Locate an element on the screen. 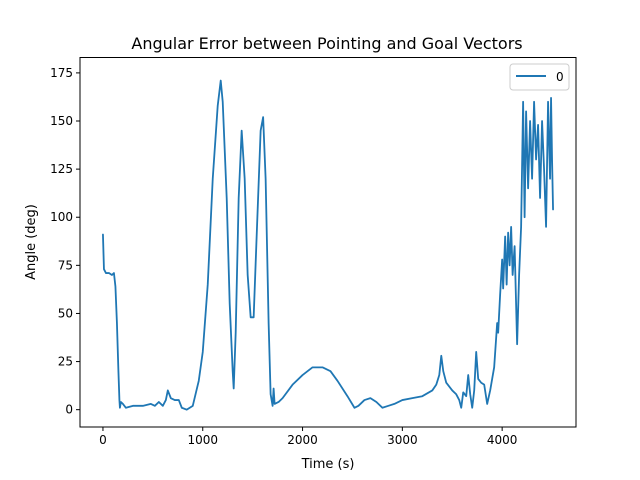  x-tick-label: 1000 is located at coordinates (202, 440).